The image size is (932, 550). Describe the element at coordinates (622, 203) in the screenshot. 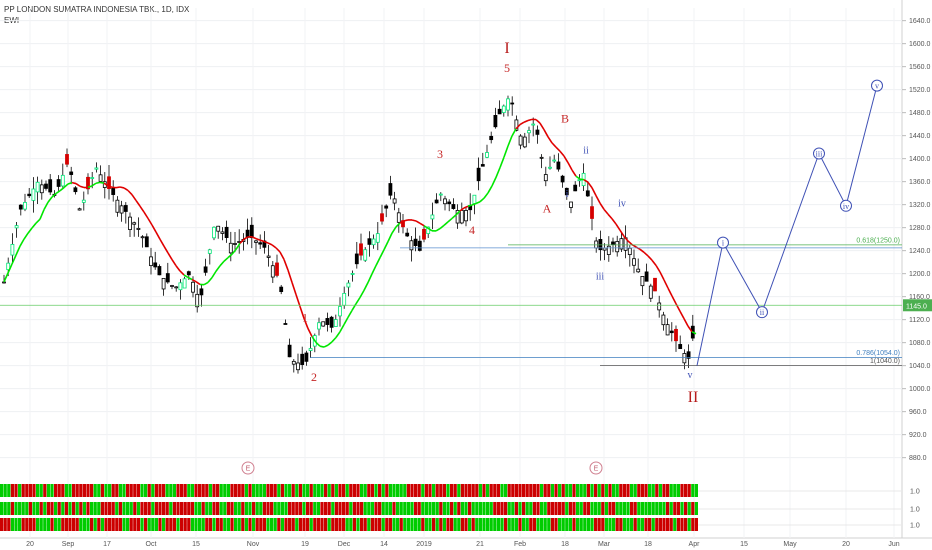

I see `wave-label-iv: iv` at that location.